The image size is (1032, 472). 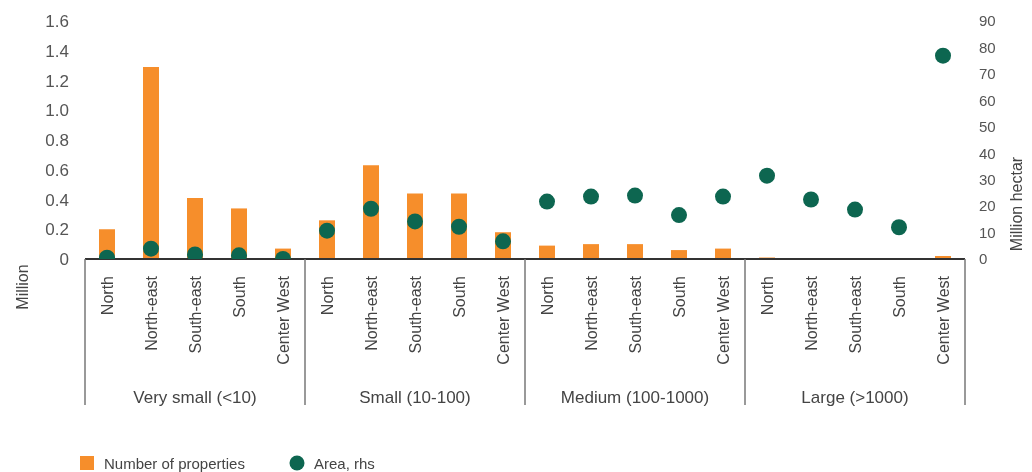 What do you see at coordinates (987, 206) in the screenshot?
I see `y2-tick-label: 20` at bounding box center [987, 206].